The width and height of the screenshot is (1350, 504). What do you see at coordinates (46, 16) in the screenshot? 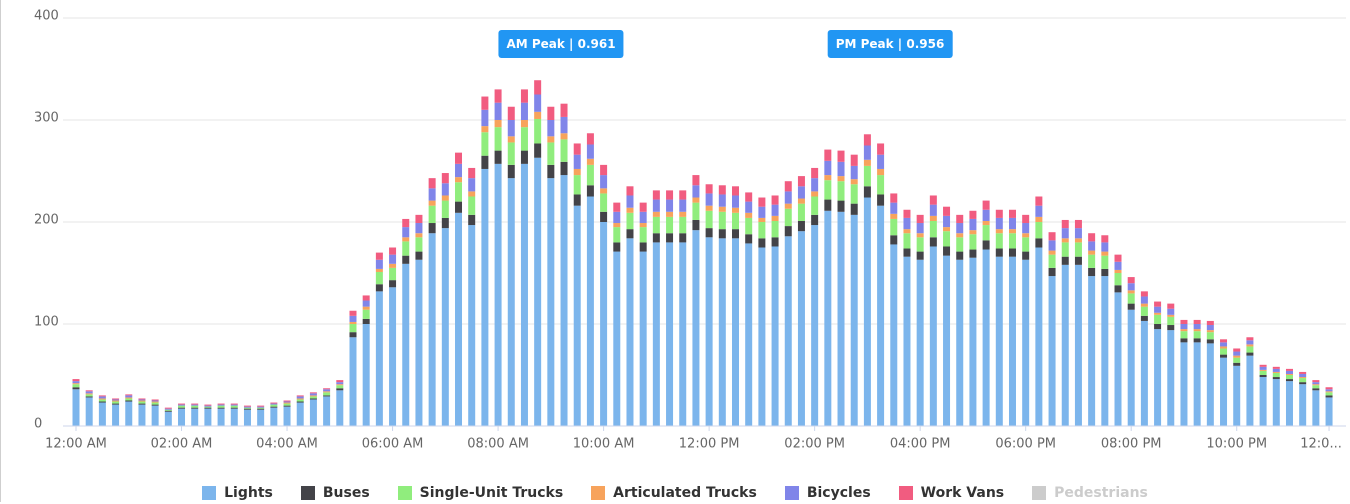
I see `y-tick-label: 400` at bounding box center [46, 16].